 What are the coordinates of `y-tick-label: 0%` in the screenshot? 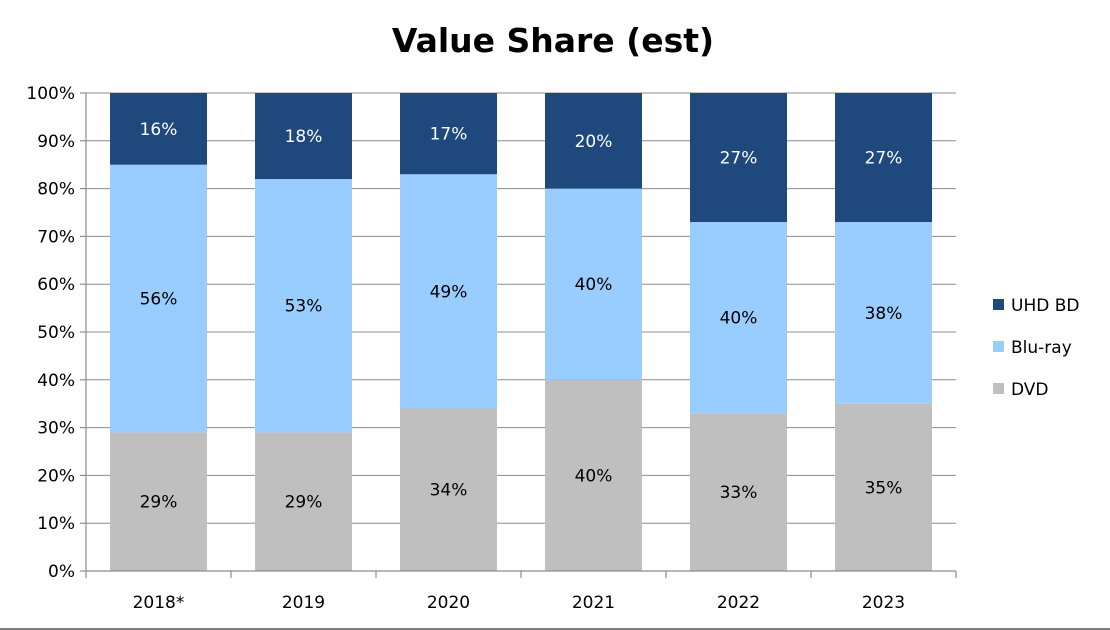 It's located at (61, 572).